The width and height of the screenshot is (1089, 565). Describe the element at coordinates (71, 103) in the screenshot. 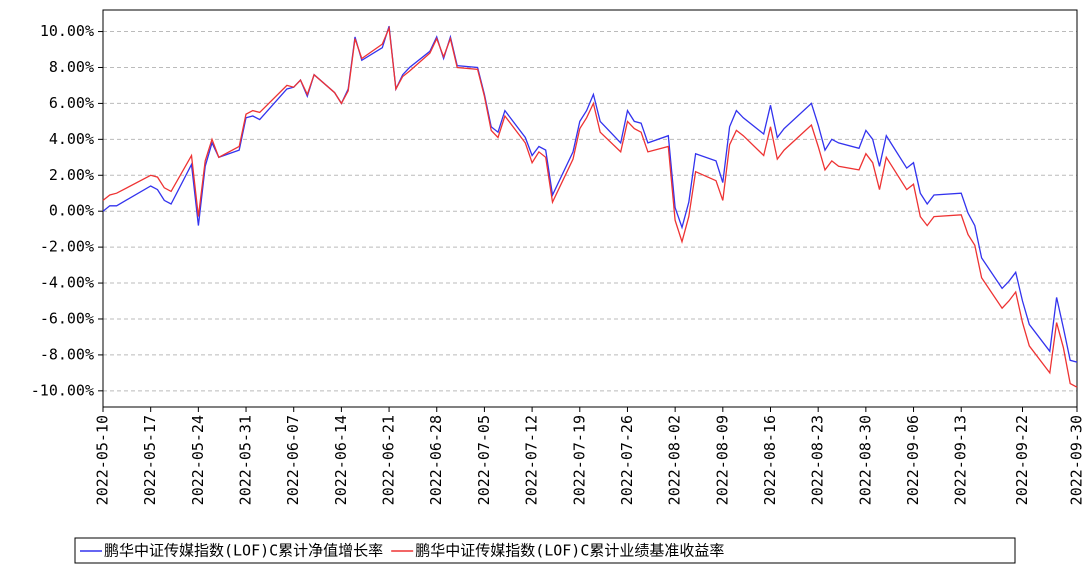

I see `y-tick-label: 6.00%` at that location.